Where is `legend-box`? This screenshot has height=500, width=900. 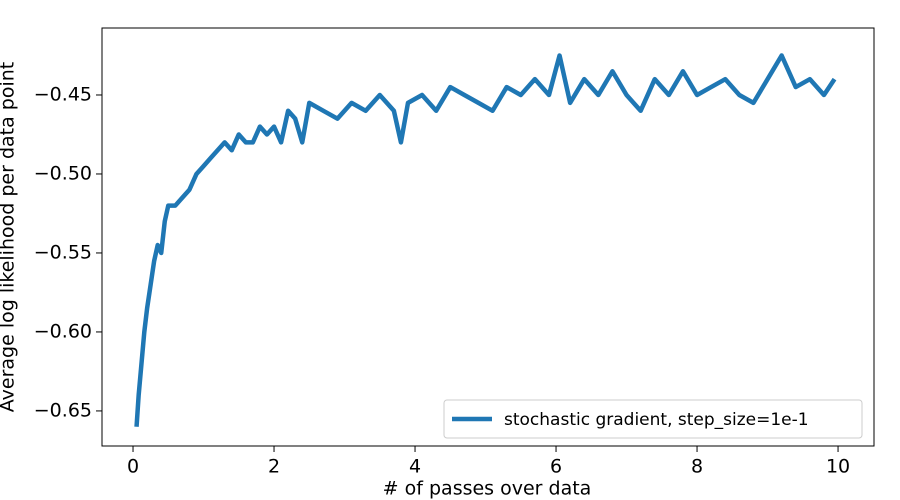 legend-box is located at coordinates (653, 419).